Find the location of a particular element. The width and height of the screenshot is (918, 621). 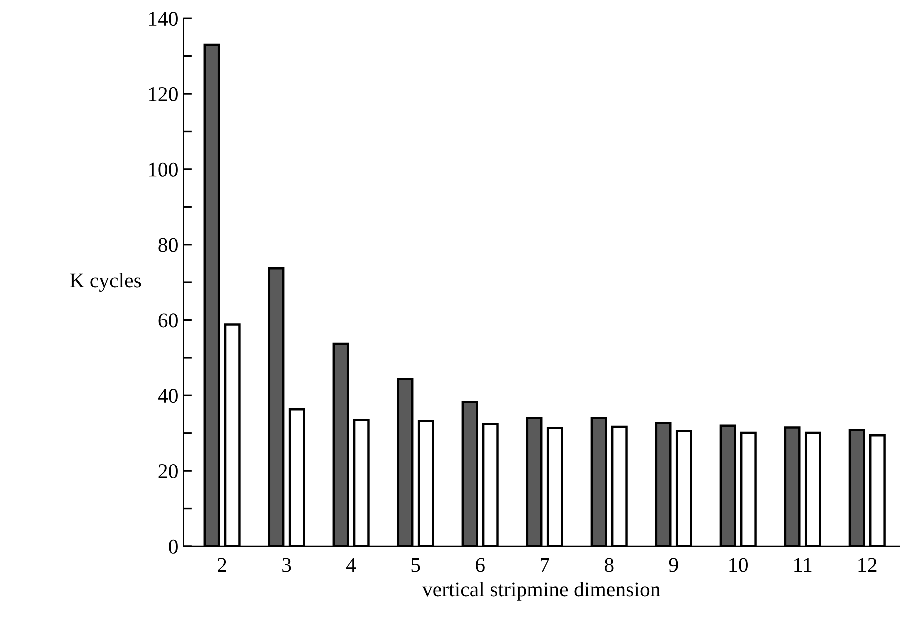

x-tick-label: 11 is located at coordinates (803, 565).